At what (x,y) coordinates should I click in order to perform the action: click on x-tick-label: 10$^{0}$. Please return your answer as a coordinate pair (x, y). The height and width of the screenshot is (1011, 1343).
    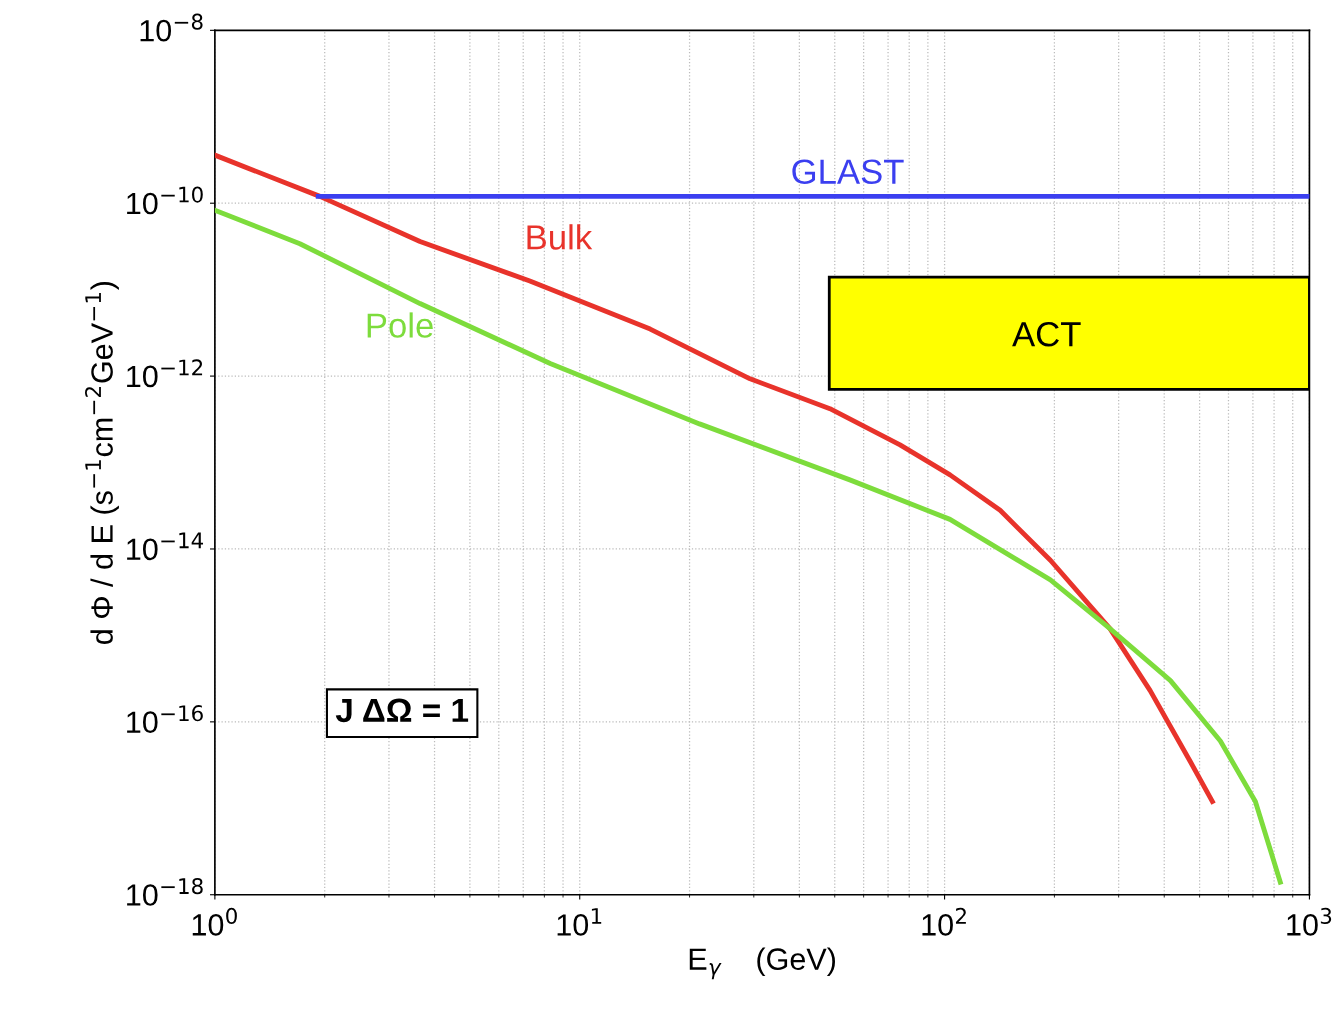
    Looking at the image, I should click on (214, 921).